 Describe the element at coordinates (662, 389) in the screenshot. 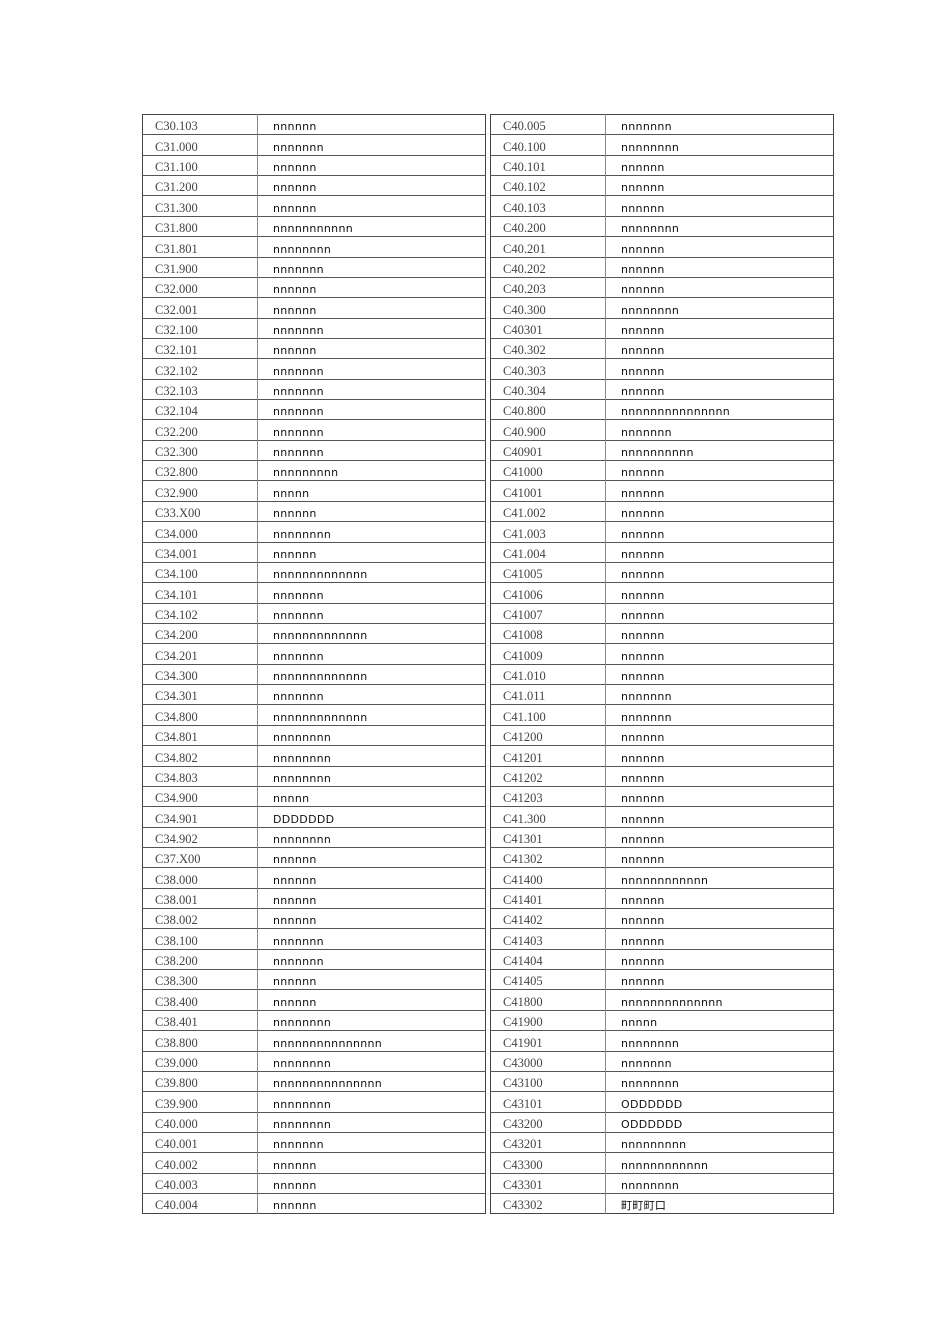

I see `table-row: C40.304 nnnnnn` at that location.